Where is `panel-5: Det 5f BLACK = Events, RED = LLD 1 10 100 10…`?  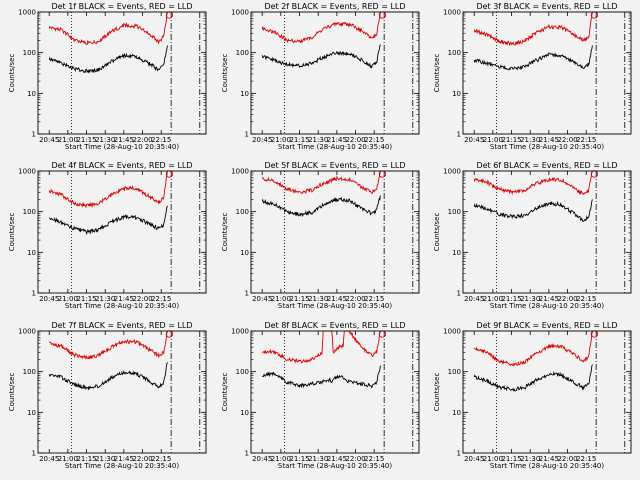
panel-5: Det 5f BLACK = Events, RED = LLD 1 10 100 10… is located at coordinates (320, 235).